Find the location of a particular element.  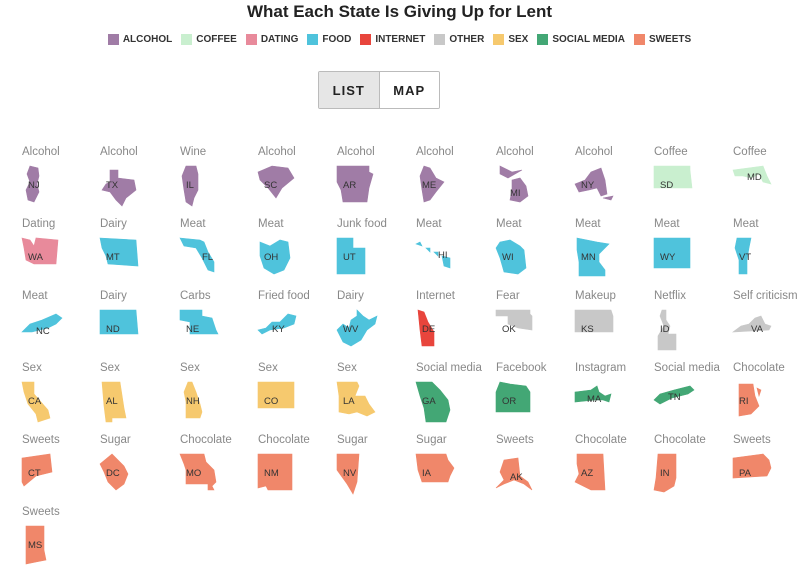

state-cell-ne: Carbs NE is located at coordinates (218, 325).